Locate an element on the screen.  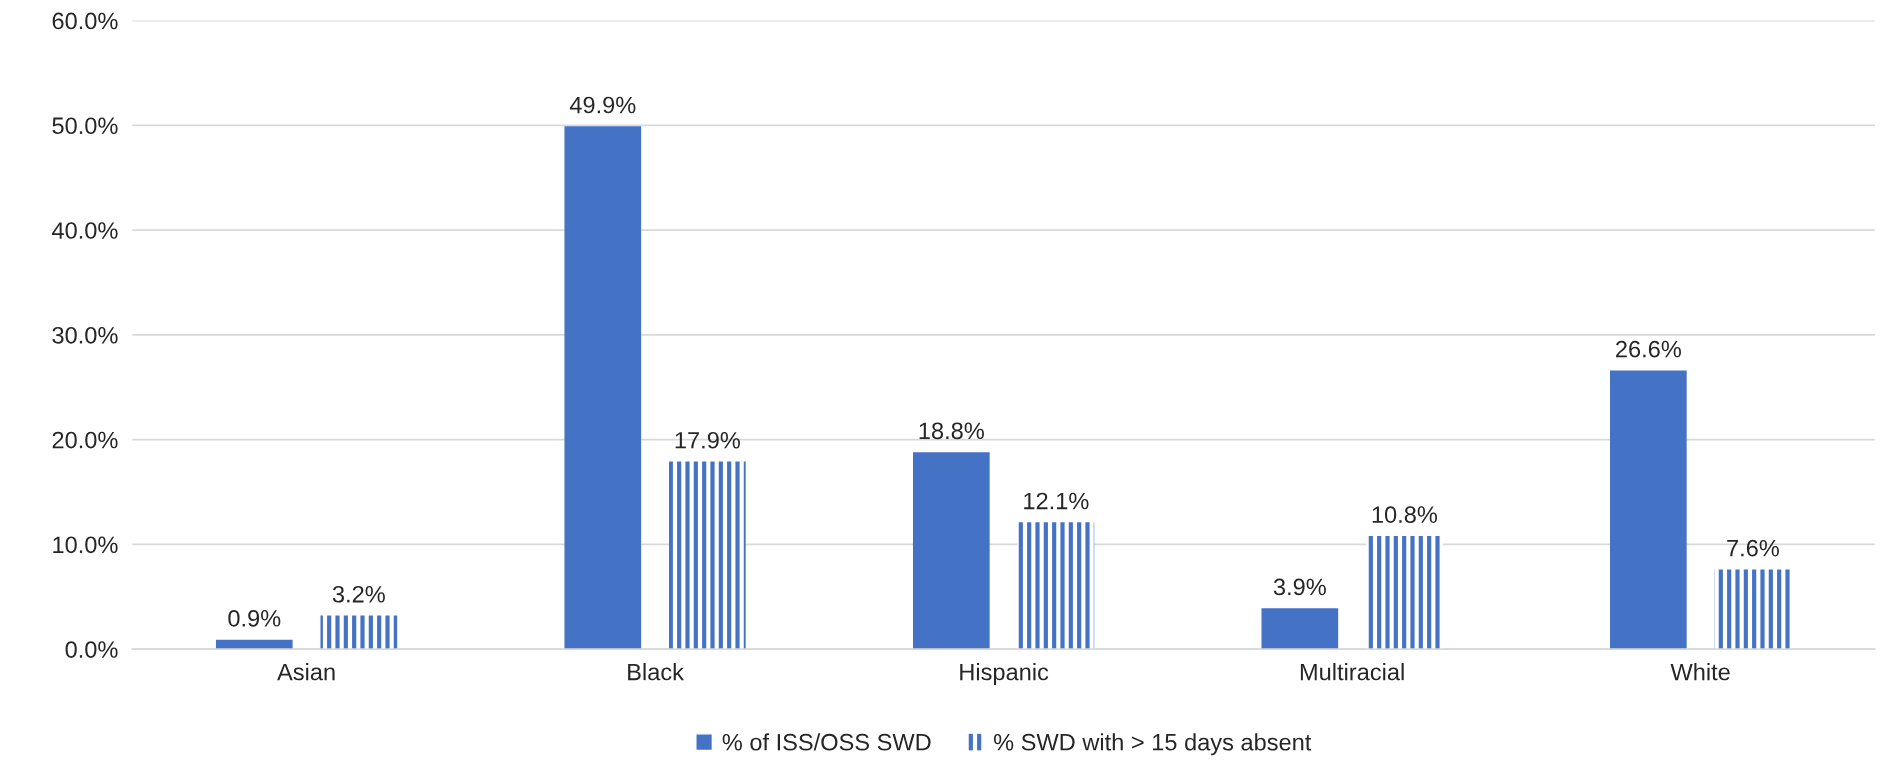
data-label: 12.1% is located at coordinates (1056, 501).